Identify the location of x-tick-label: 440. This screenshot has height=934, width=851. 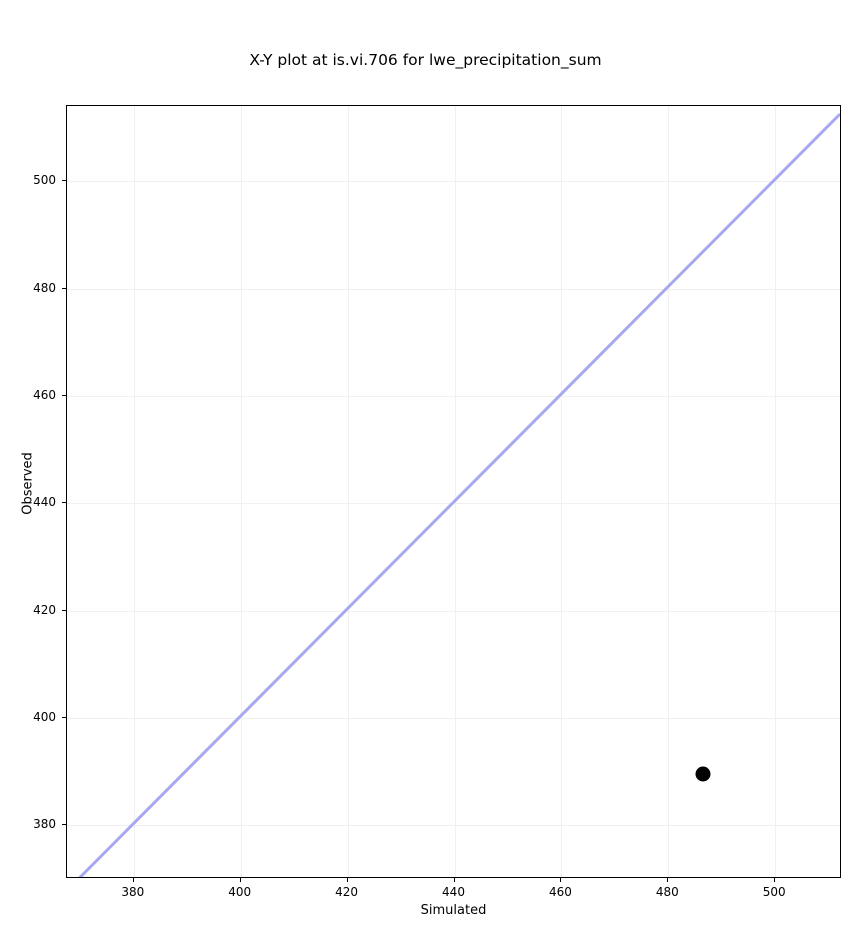
(453, 892).